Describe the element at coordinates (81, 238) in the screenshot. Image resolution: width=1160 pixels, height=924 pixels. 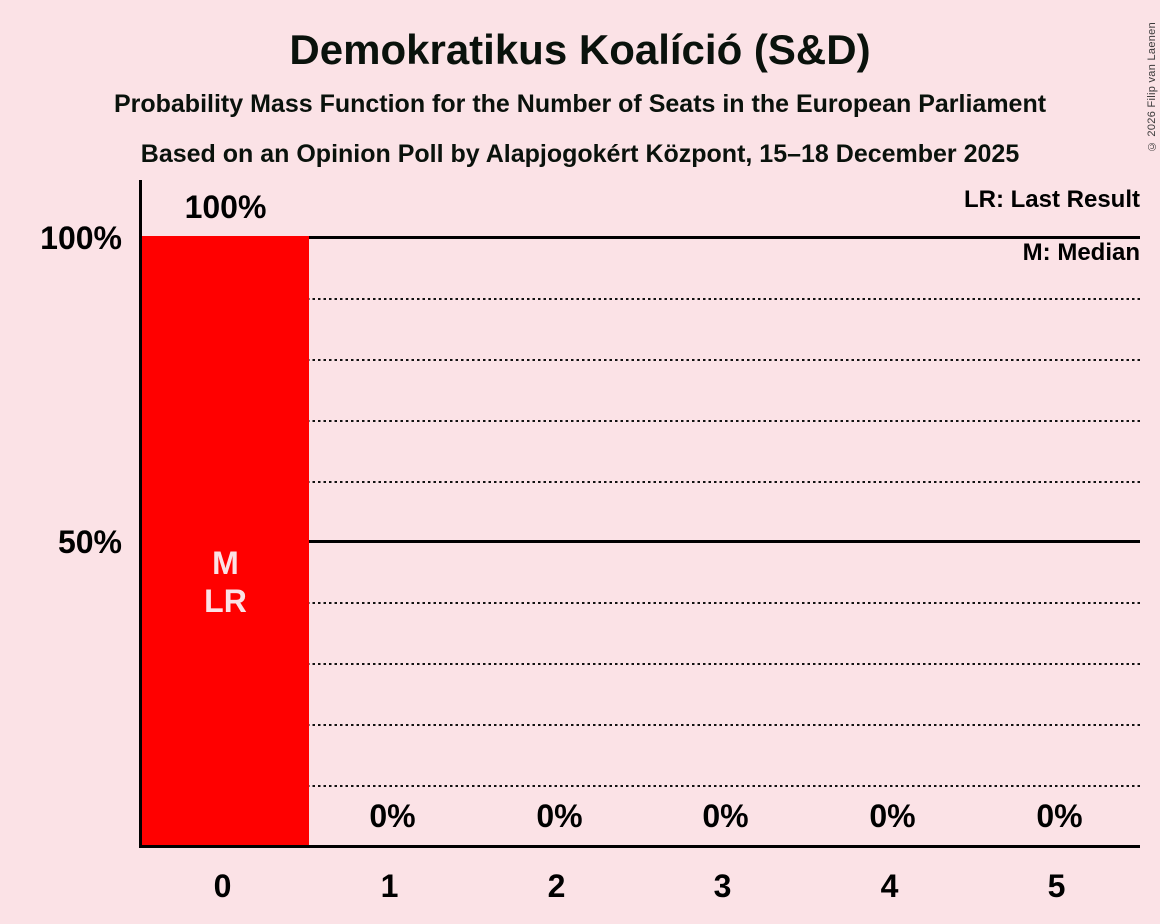
I see `y-axis-tick-100: 100%` at that location.